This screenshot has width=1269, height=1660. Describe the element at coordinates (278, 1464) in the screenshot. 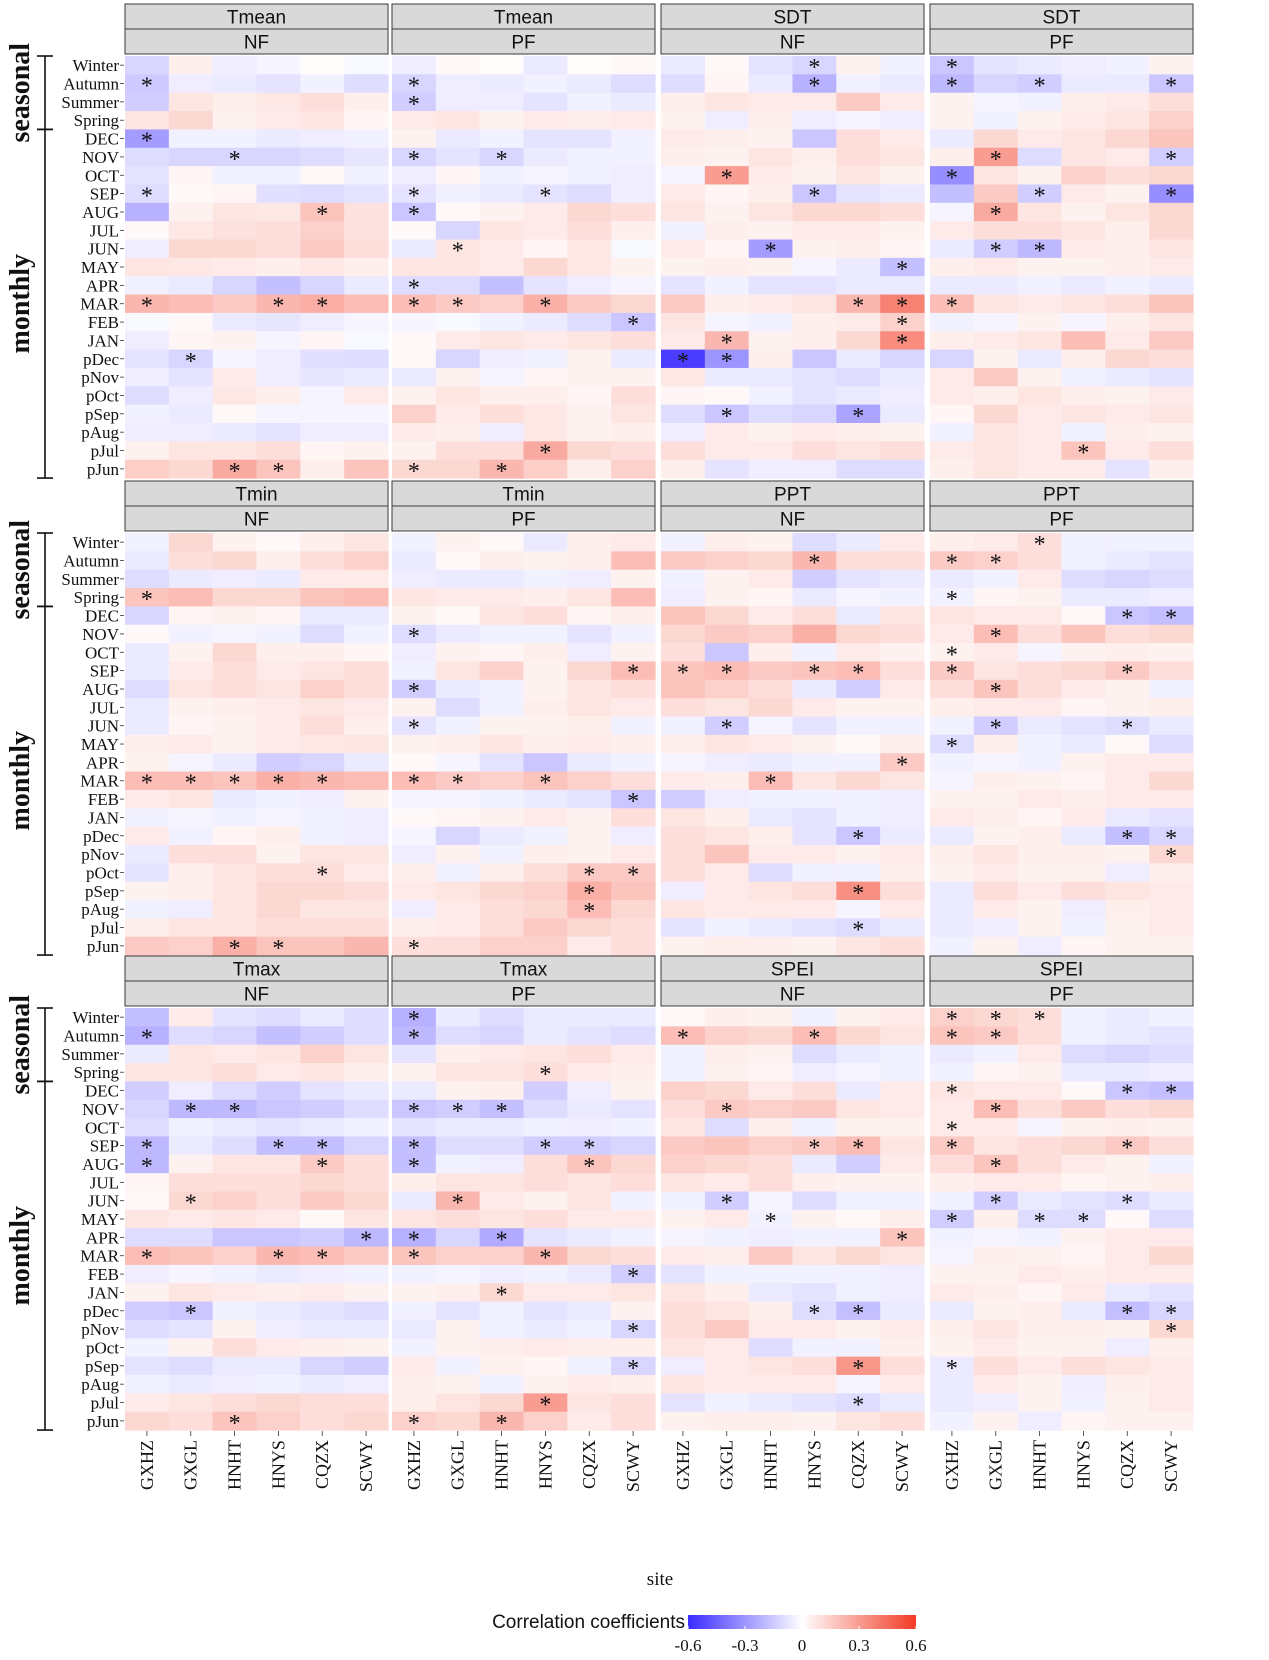

I see `x-tick-label: HNYS` at that location.